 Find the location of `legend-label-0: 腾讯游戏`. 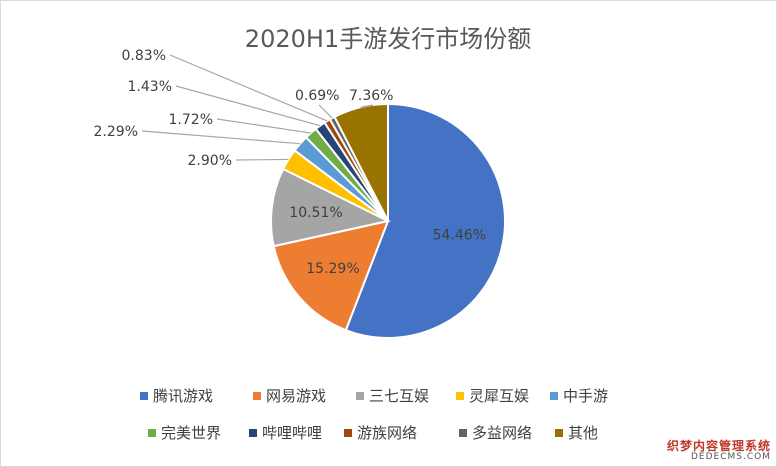

legend-label-0: 腾讯游戏 is located at coordinates (183, 396).